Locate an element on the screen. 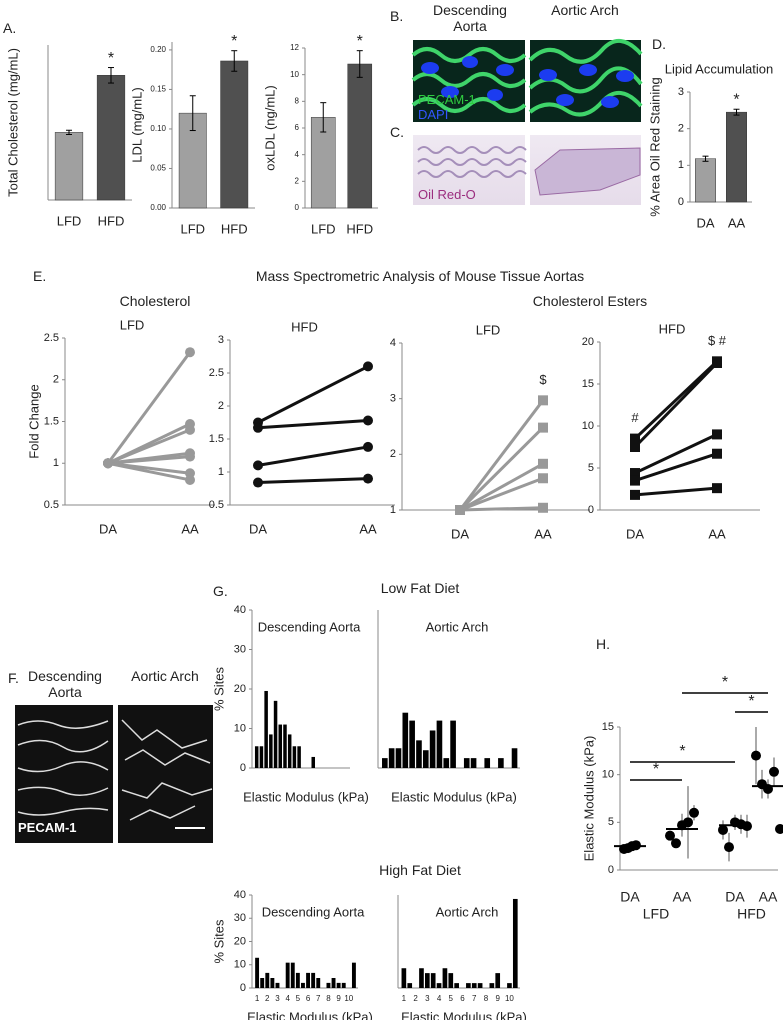 This screenshot has width=783, height=1020. group-title: Cholesterol is located at coordinates (155, 301).